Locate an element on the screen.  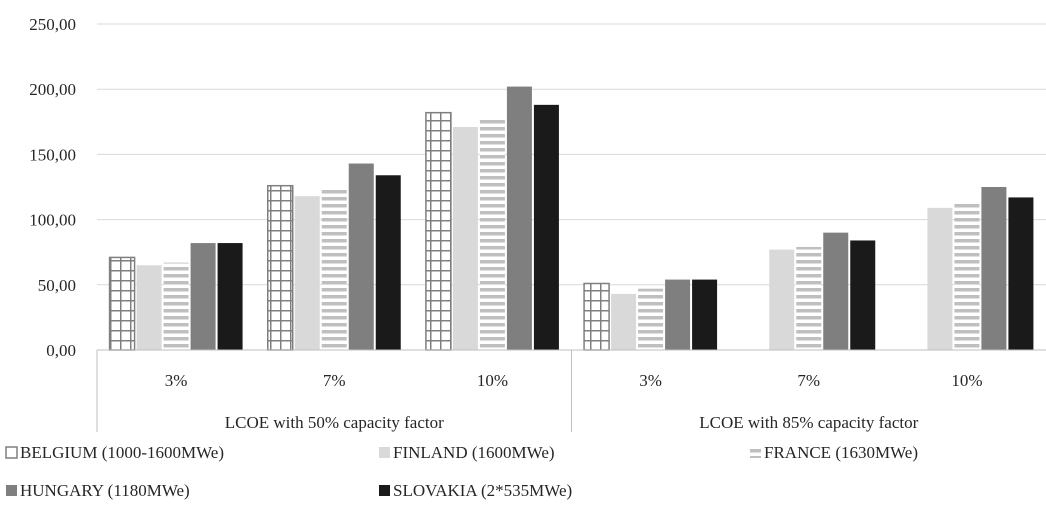
legend-item-finland: FINLAND (1600MWe) is located at coordinates (467, 452).